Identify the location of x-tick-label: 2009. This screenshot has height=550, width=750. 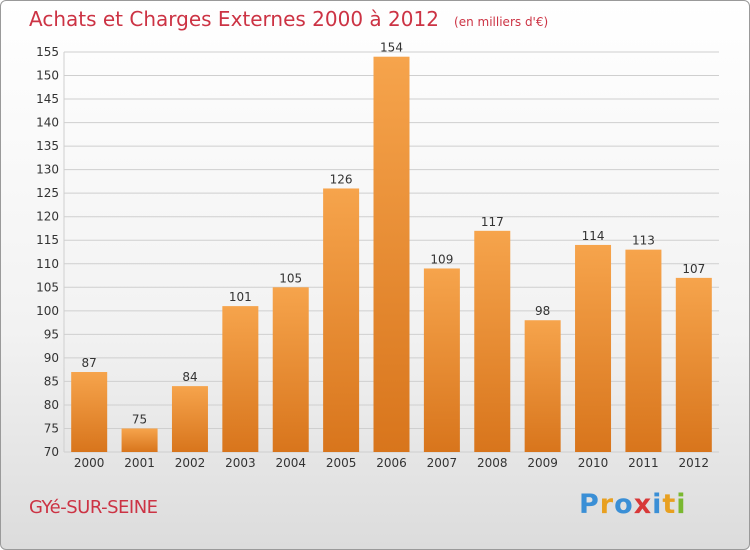
(542, 463).